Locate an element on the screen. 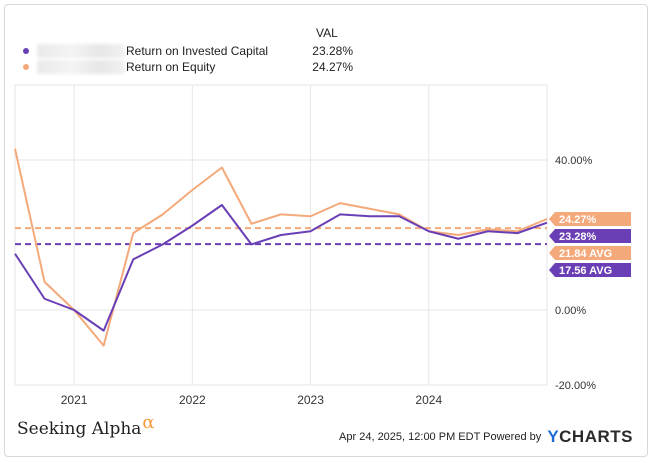  ycharts-logo-text: CHARTS is located at coordinates (596, 436).